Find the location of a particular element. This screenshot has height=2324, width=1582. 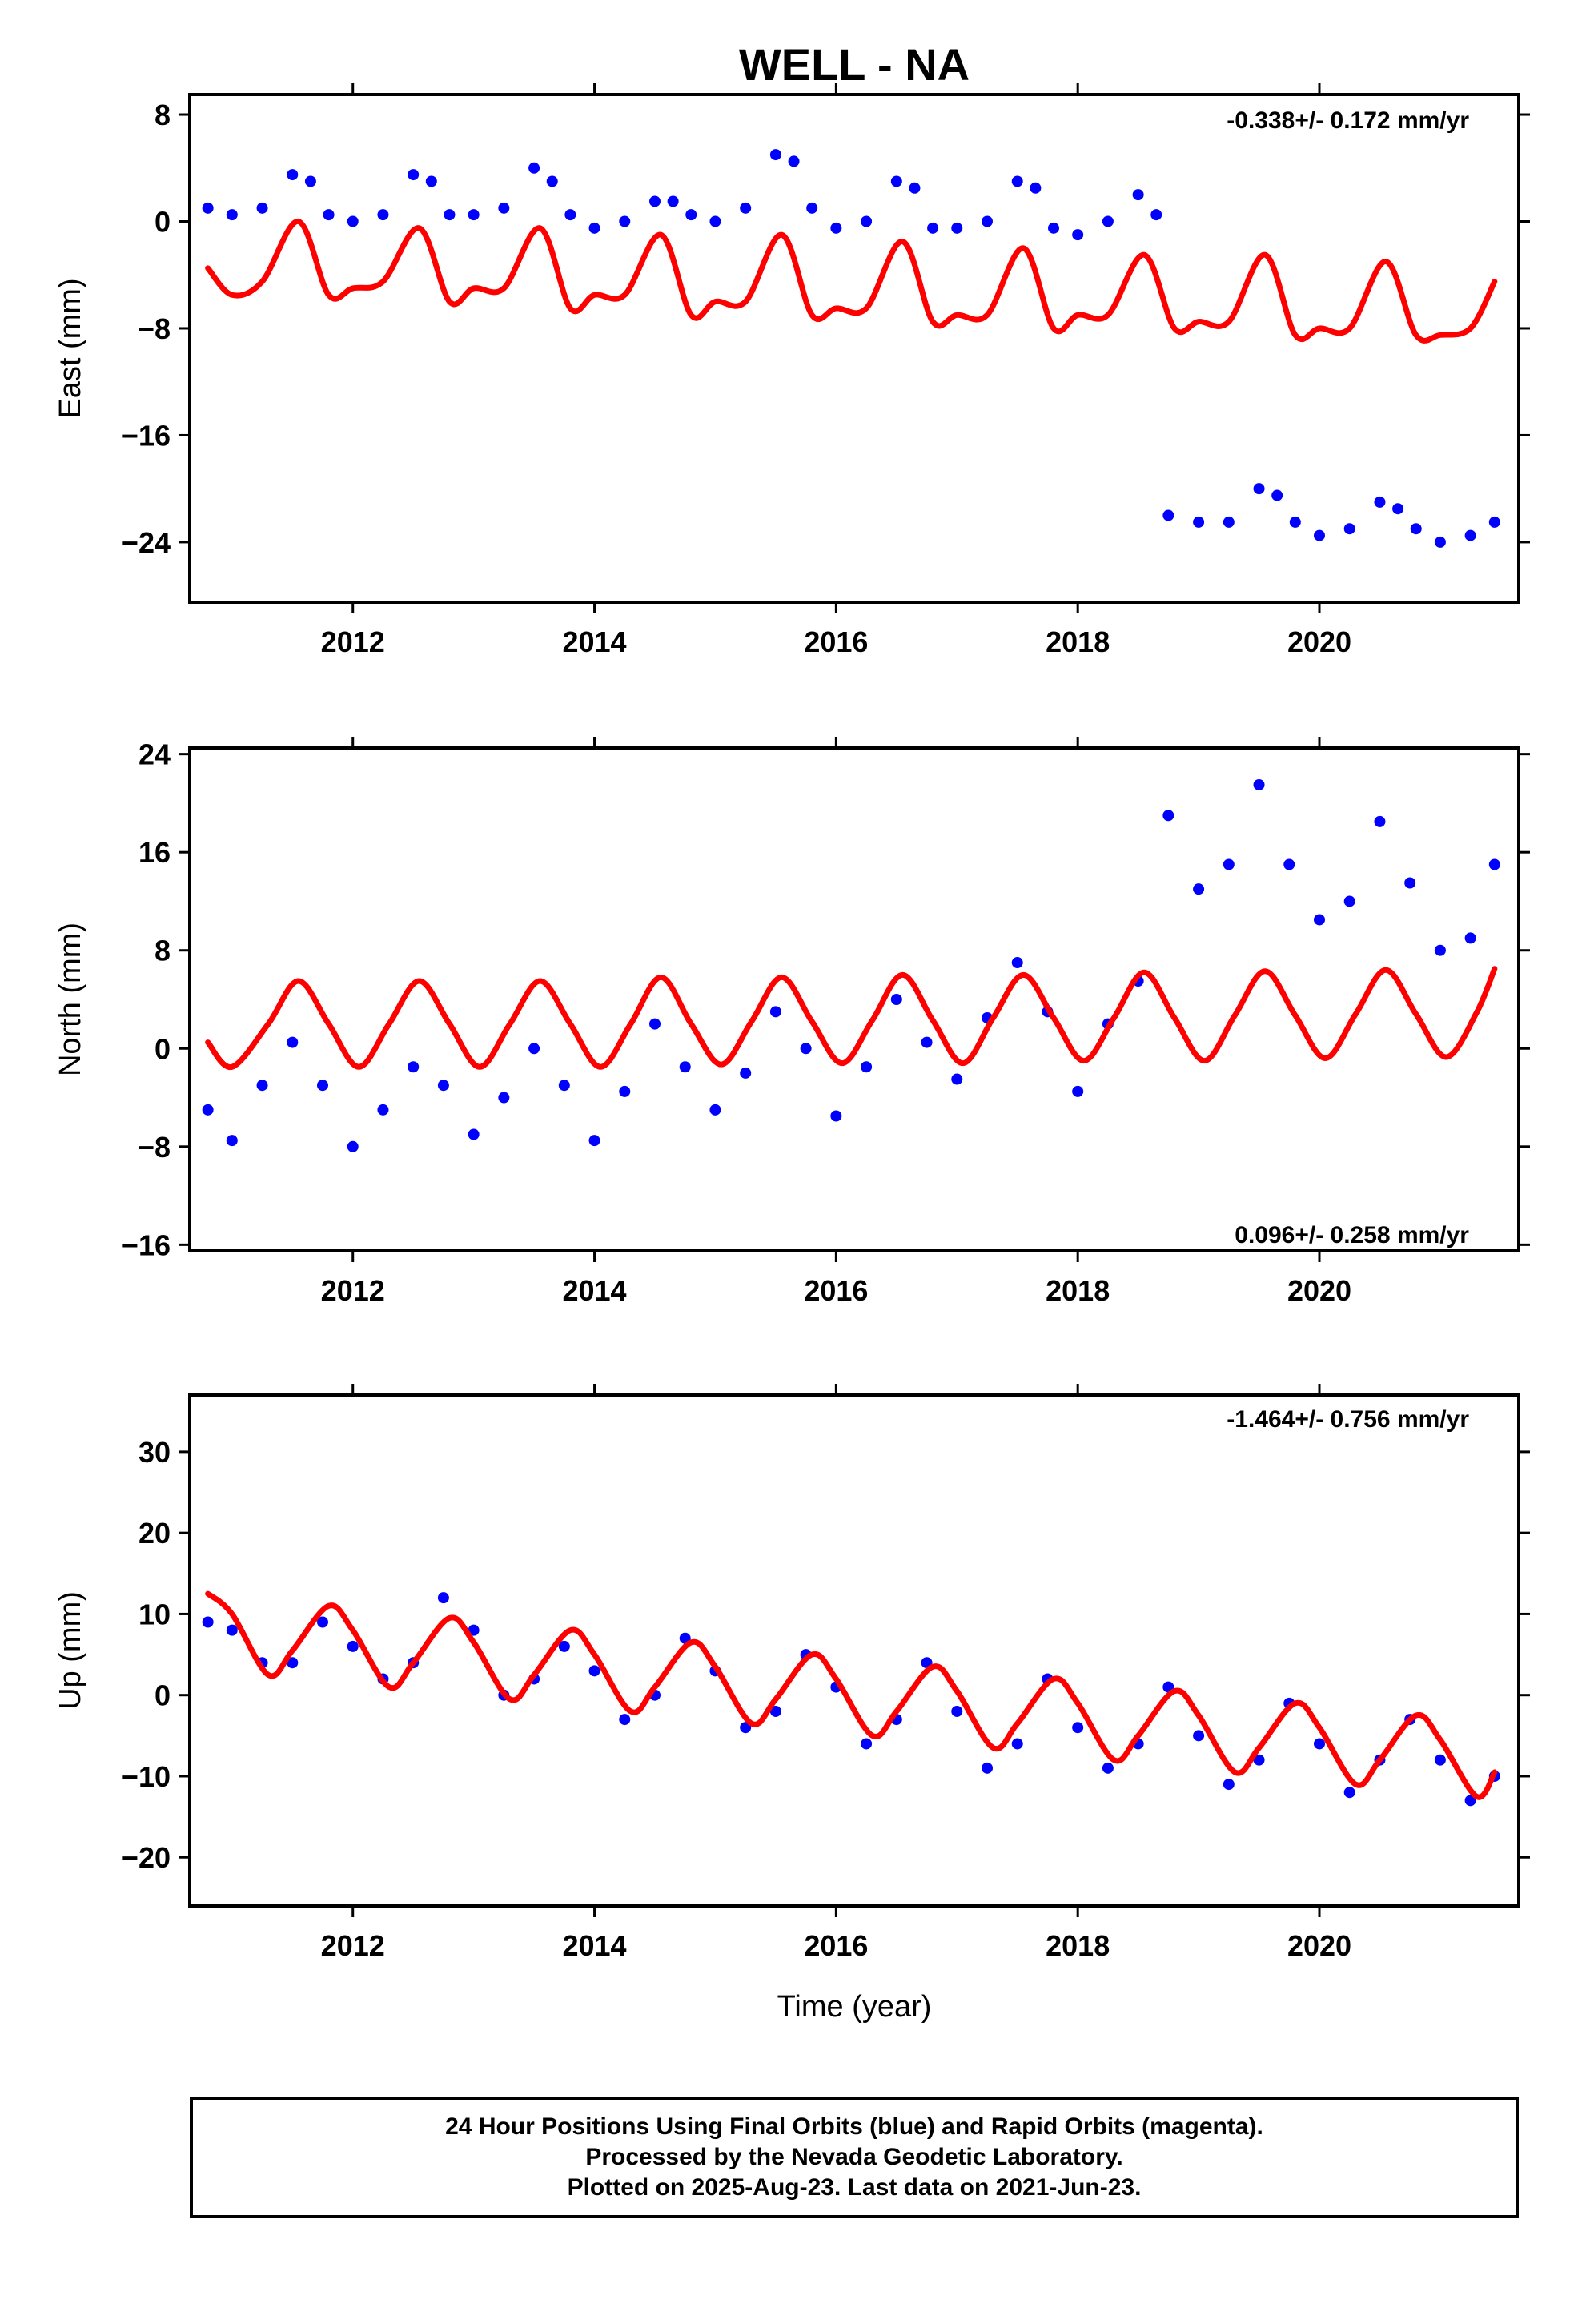

y-axis-label: Up (mm) is located at coordinates (70, 1650).